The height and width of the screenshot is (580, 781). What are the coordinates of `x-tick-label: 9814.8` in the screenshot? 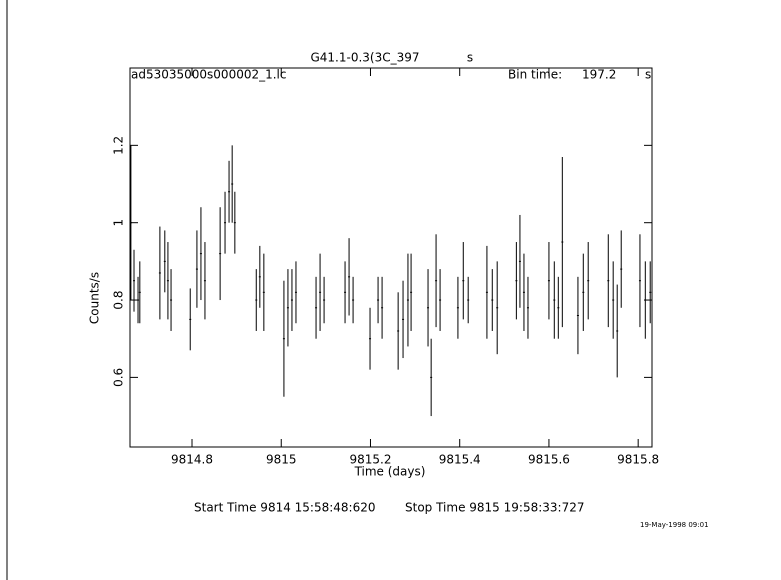 It's located at (192, 460).